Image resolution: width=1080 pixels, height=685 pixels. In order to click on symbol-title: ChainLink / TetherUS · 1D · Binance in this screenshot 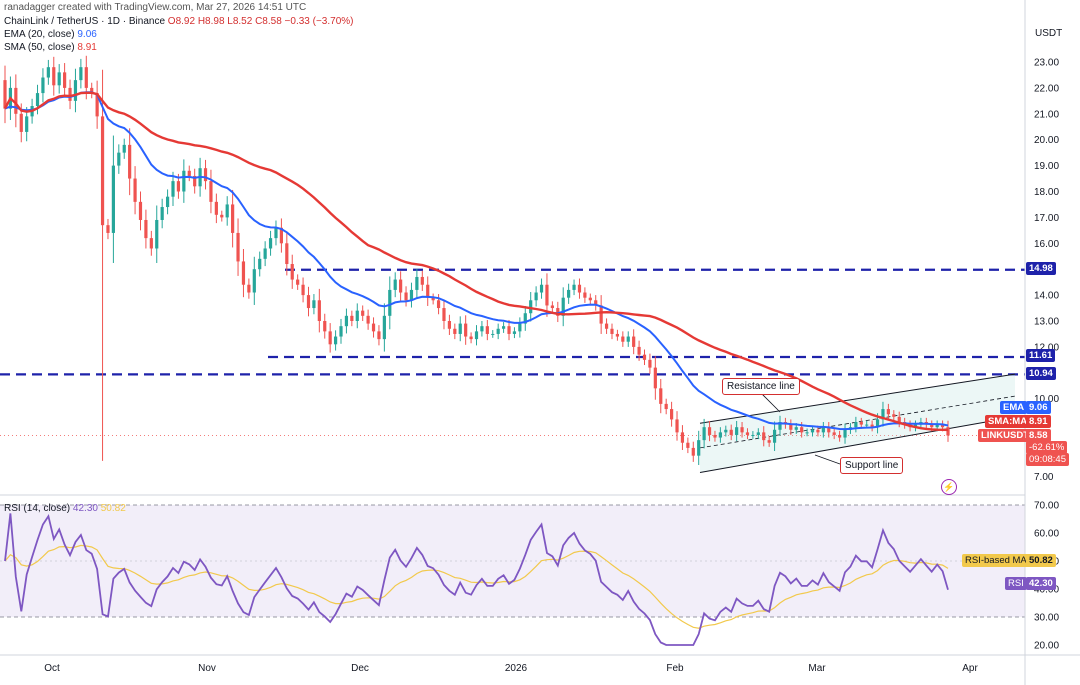, I will do `click(85, 21)`.